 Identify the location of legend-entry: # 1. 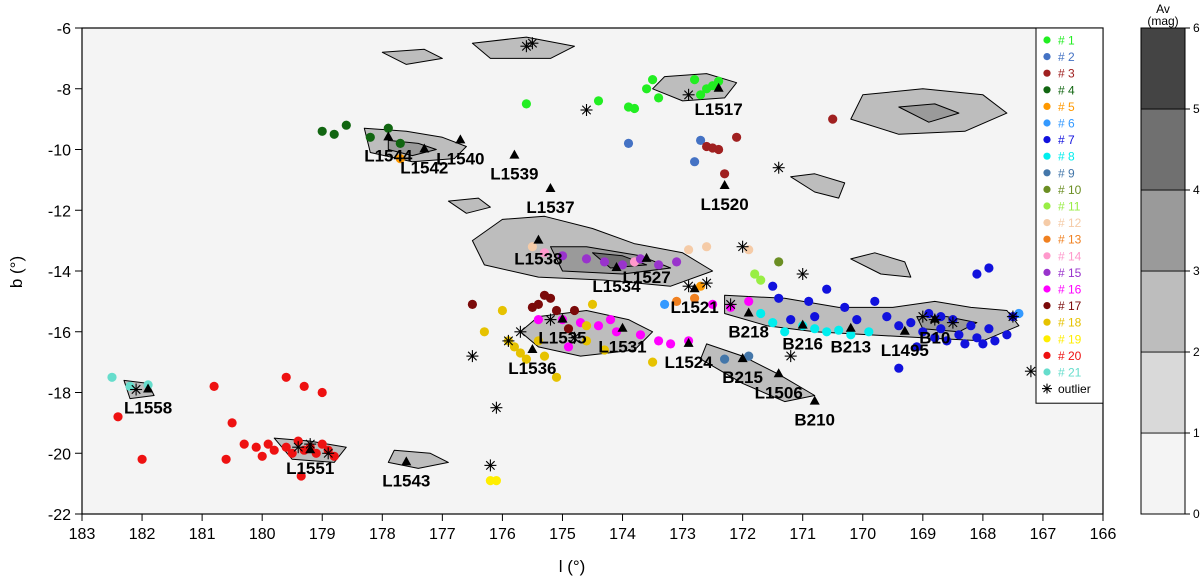
(1066, 41).